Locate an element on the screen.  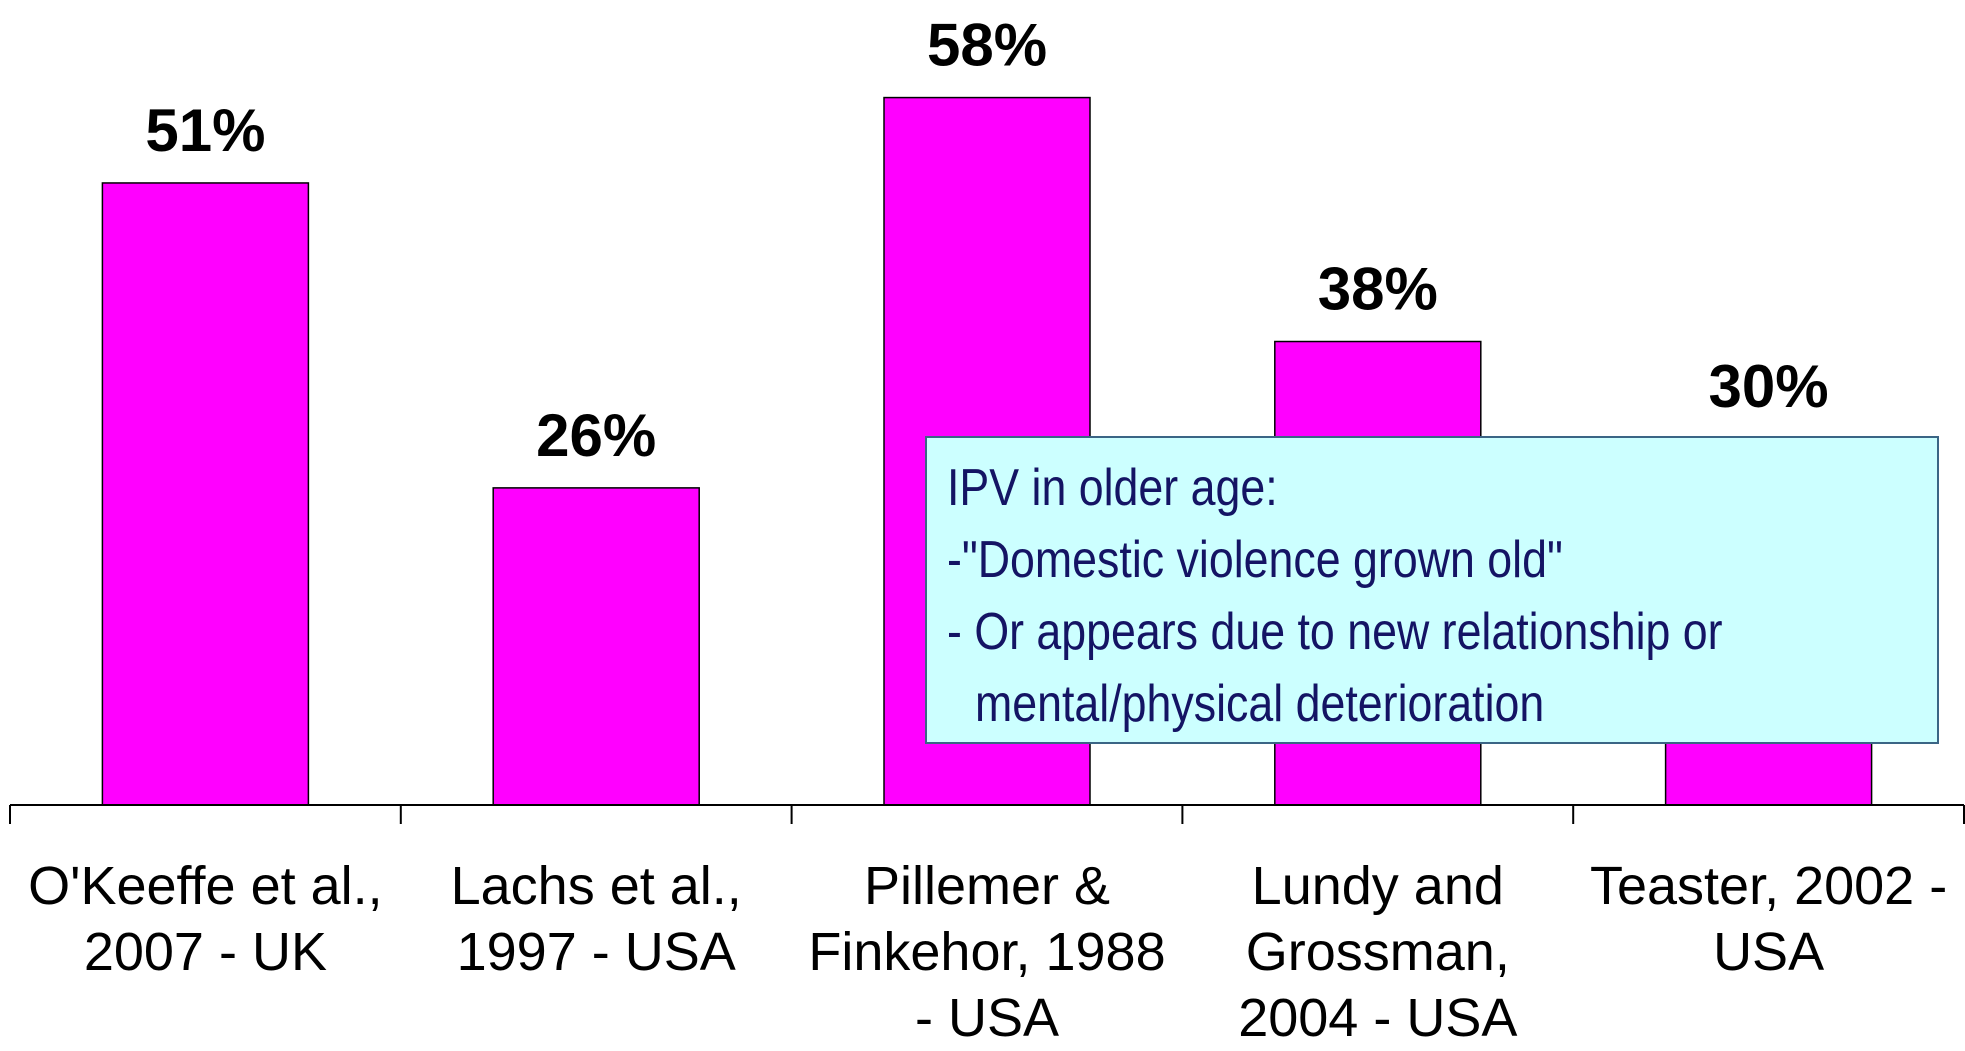
x-tick-label: Pillemer & Finkehor, 1988 - USA is located at coordinates (987, 952).